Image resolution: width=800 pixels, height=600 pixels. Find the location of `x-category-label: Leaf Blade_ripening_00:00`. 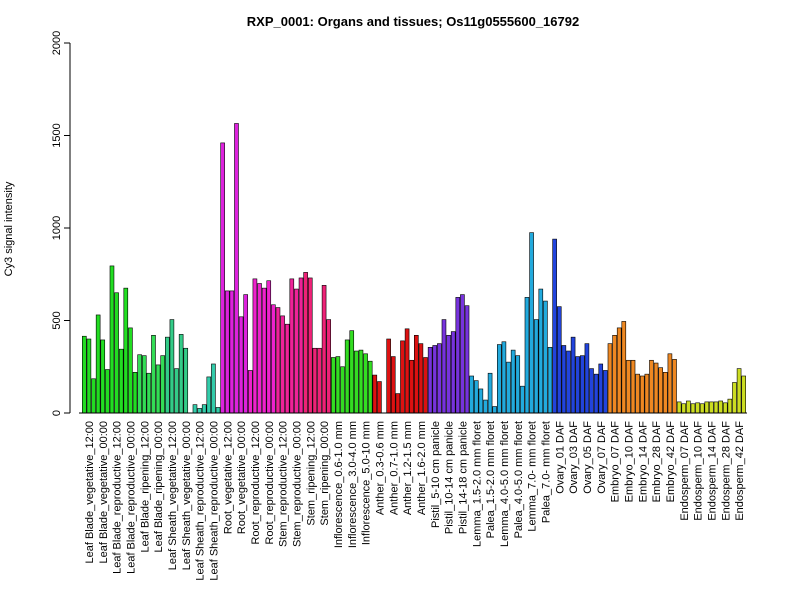

x-category-label: Leaf Blade_ripening_00:00 is located at coordinates (159, 487).